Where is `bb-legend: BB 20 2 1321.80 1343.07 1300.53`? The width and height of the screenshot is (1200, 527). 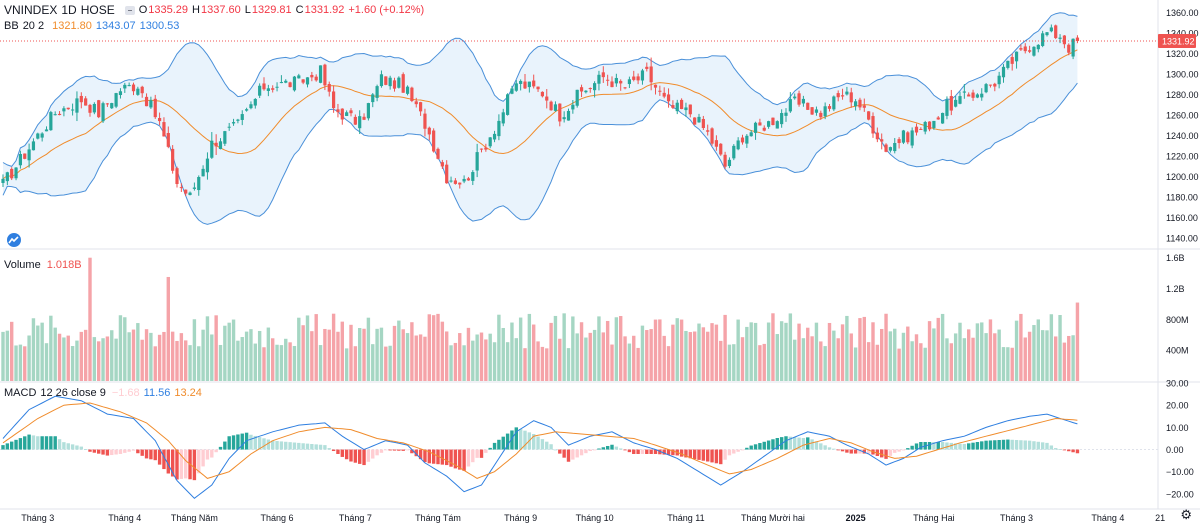
bb-legend: BB 20 2 1321.80 1343.07 1300.53 is located at coordinates (93, 26).